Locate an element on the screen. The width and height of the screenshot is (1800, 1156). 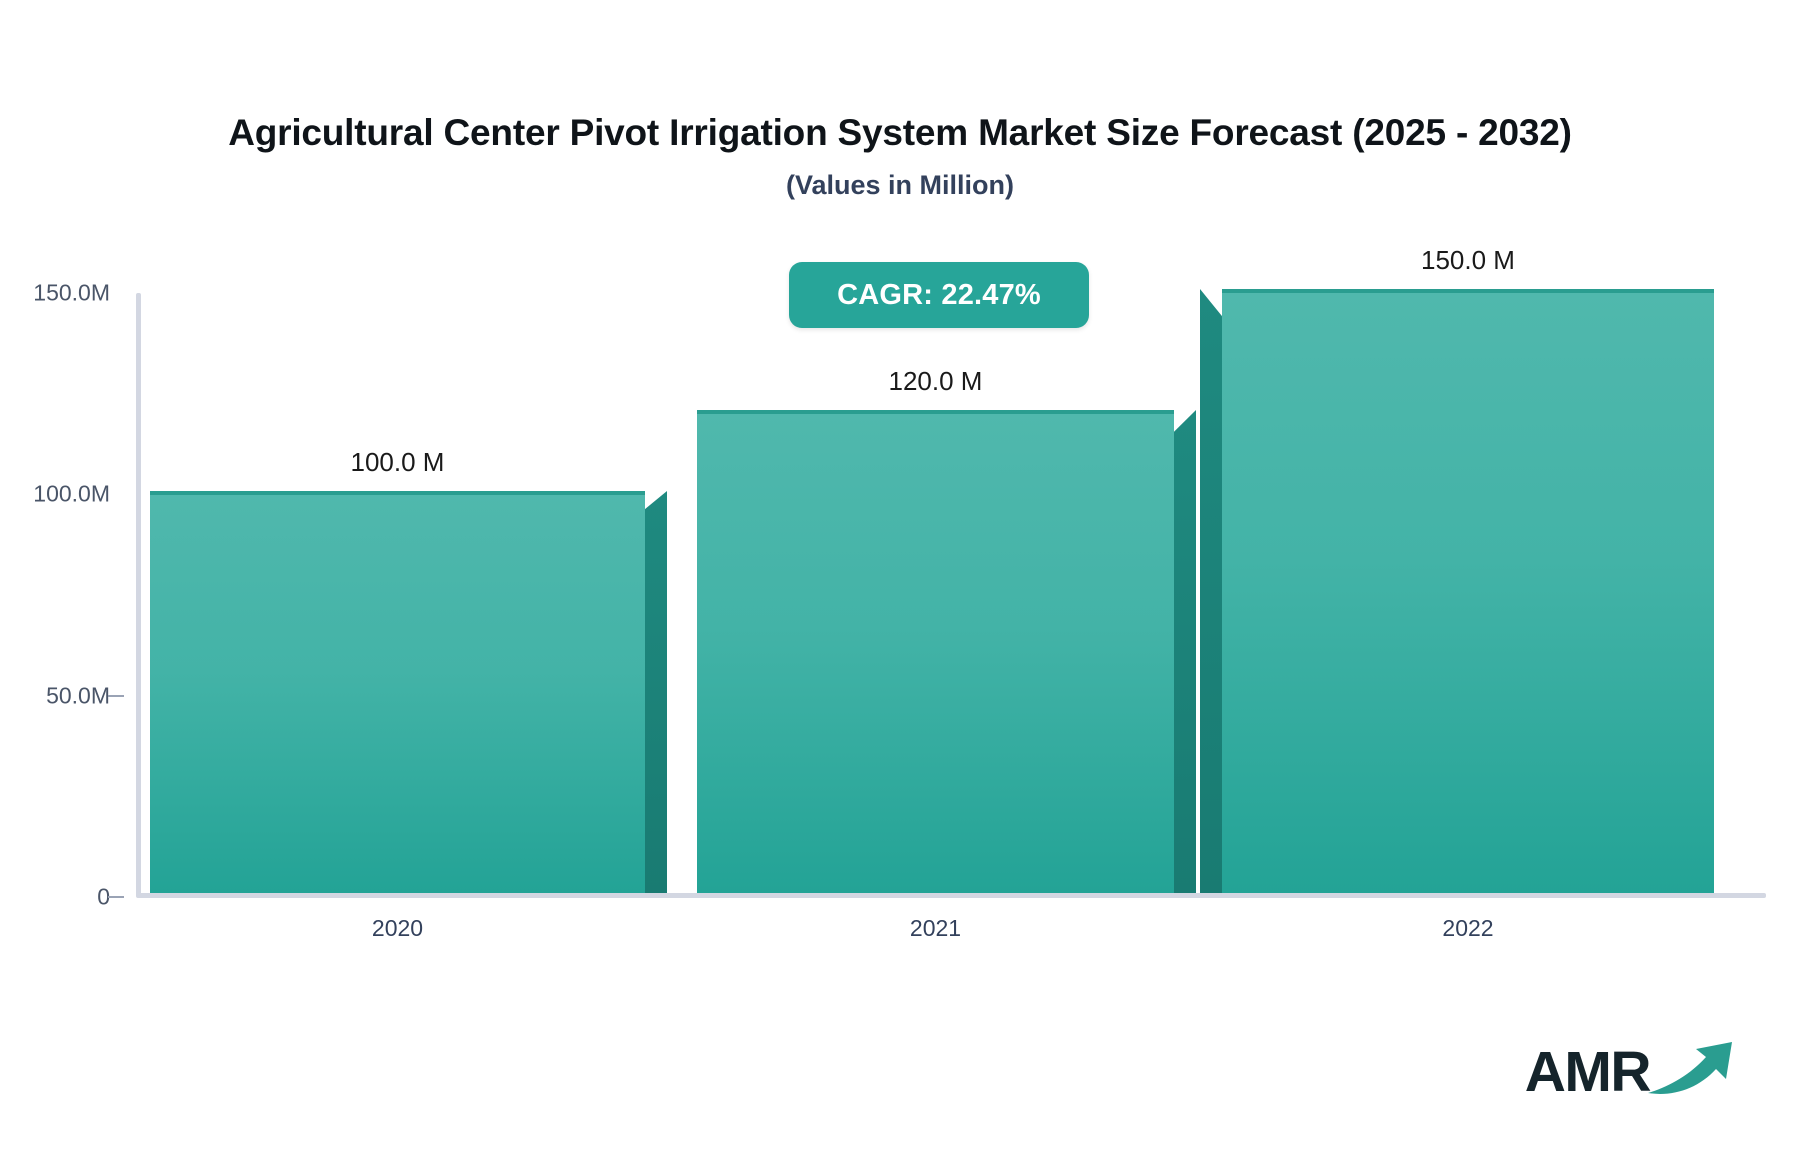
bar-2021-value-label: 120.0 M is located at coordinates (935, 381).